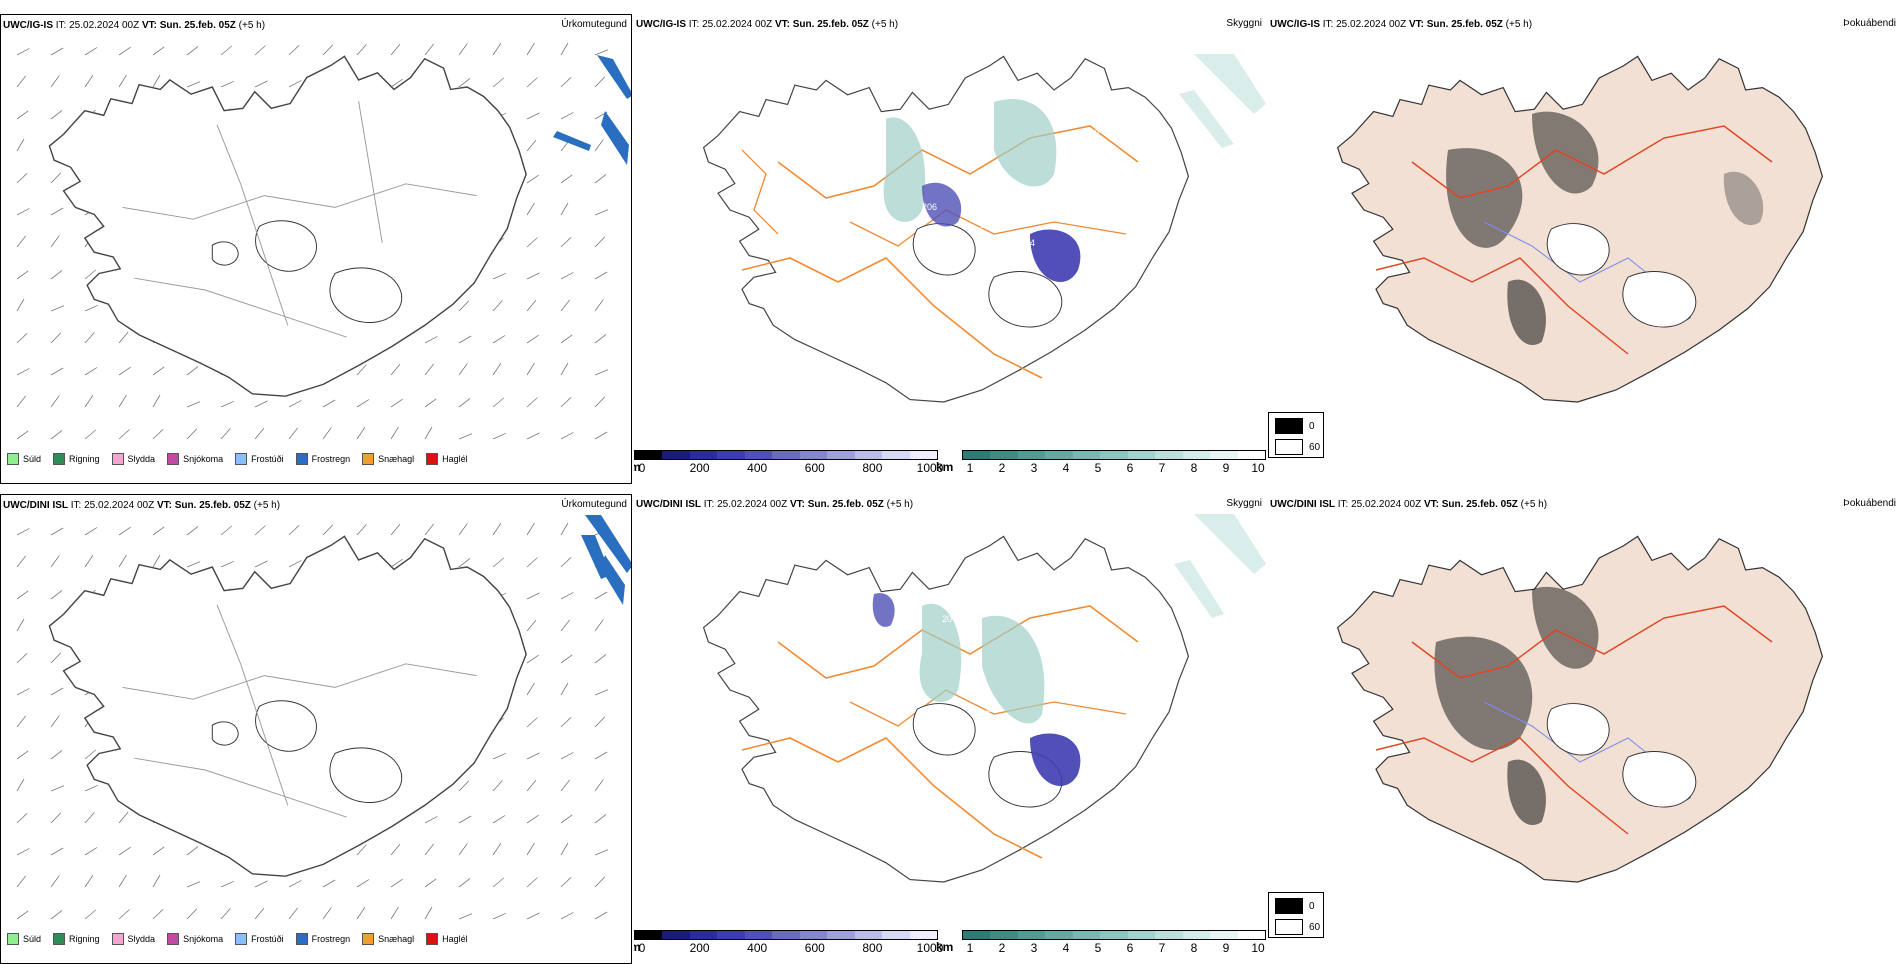  What do you see at coordinates (1114, 455) in the screenshot?
I see `visibility-bar` at bounding box center [1114, 455].